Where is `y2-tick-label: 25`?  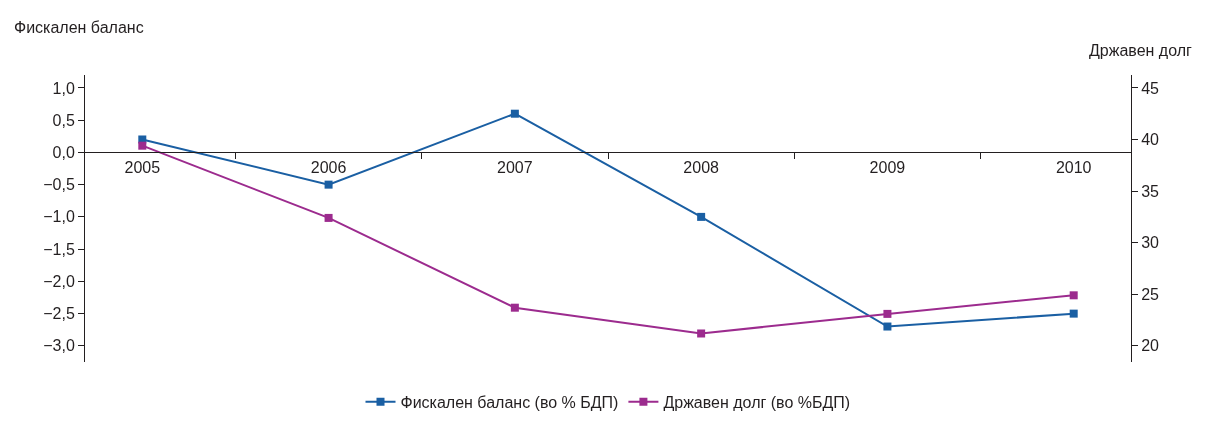
y2-tick-label: 25 is located at coordinates (1150, 294).